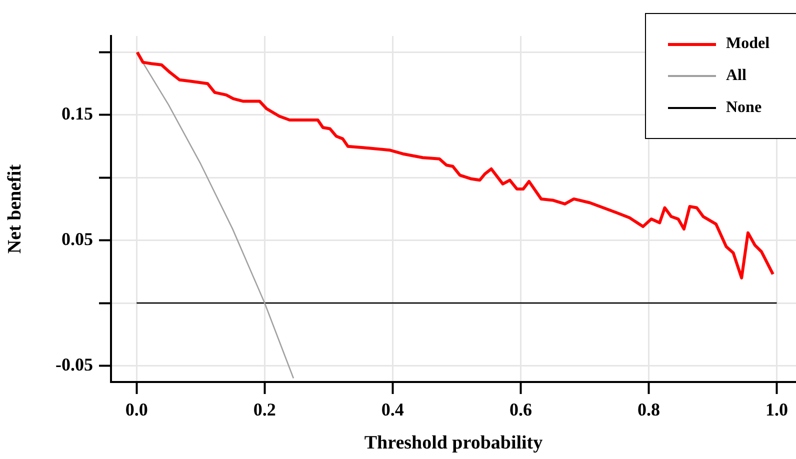 Image resolution: width=796 pixels, height=459 pixels. I want to click on x-tick-label: 0.8, so click(649, 409).